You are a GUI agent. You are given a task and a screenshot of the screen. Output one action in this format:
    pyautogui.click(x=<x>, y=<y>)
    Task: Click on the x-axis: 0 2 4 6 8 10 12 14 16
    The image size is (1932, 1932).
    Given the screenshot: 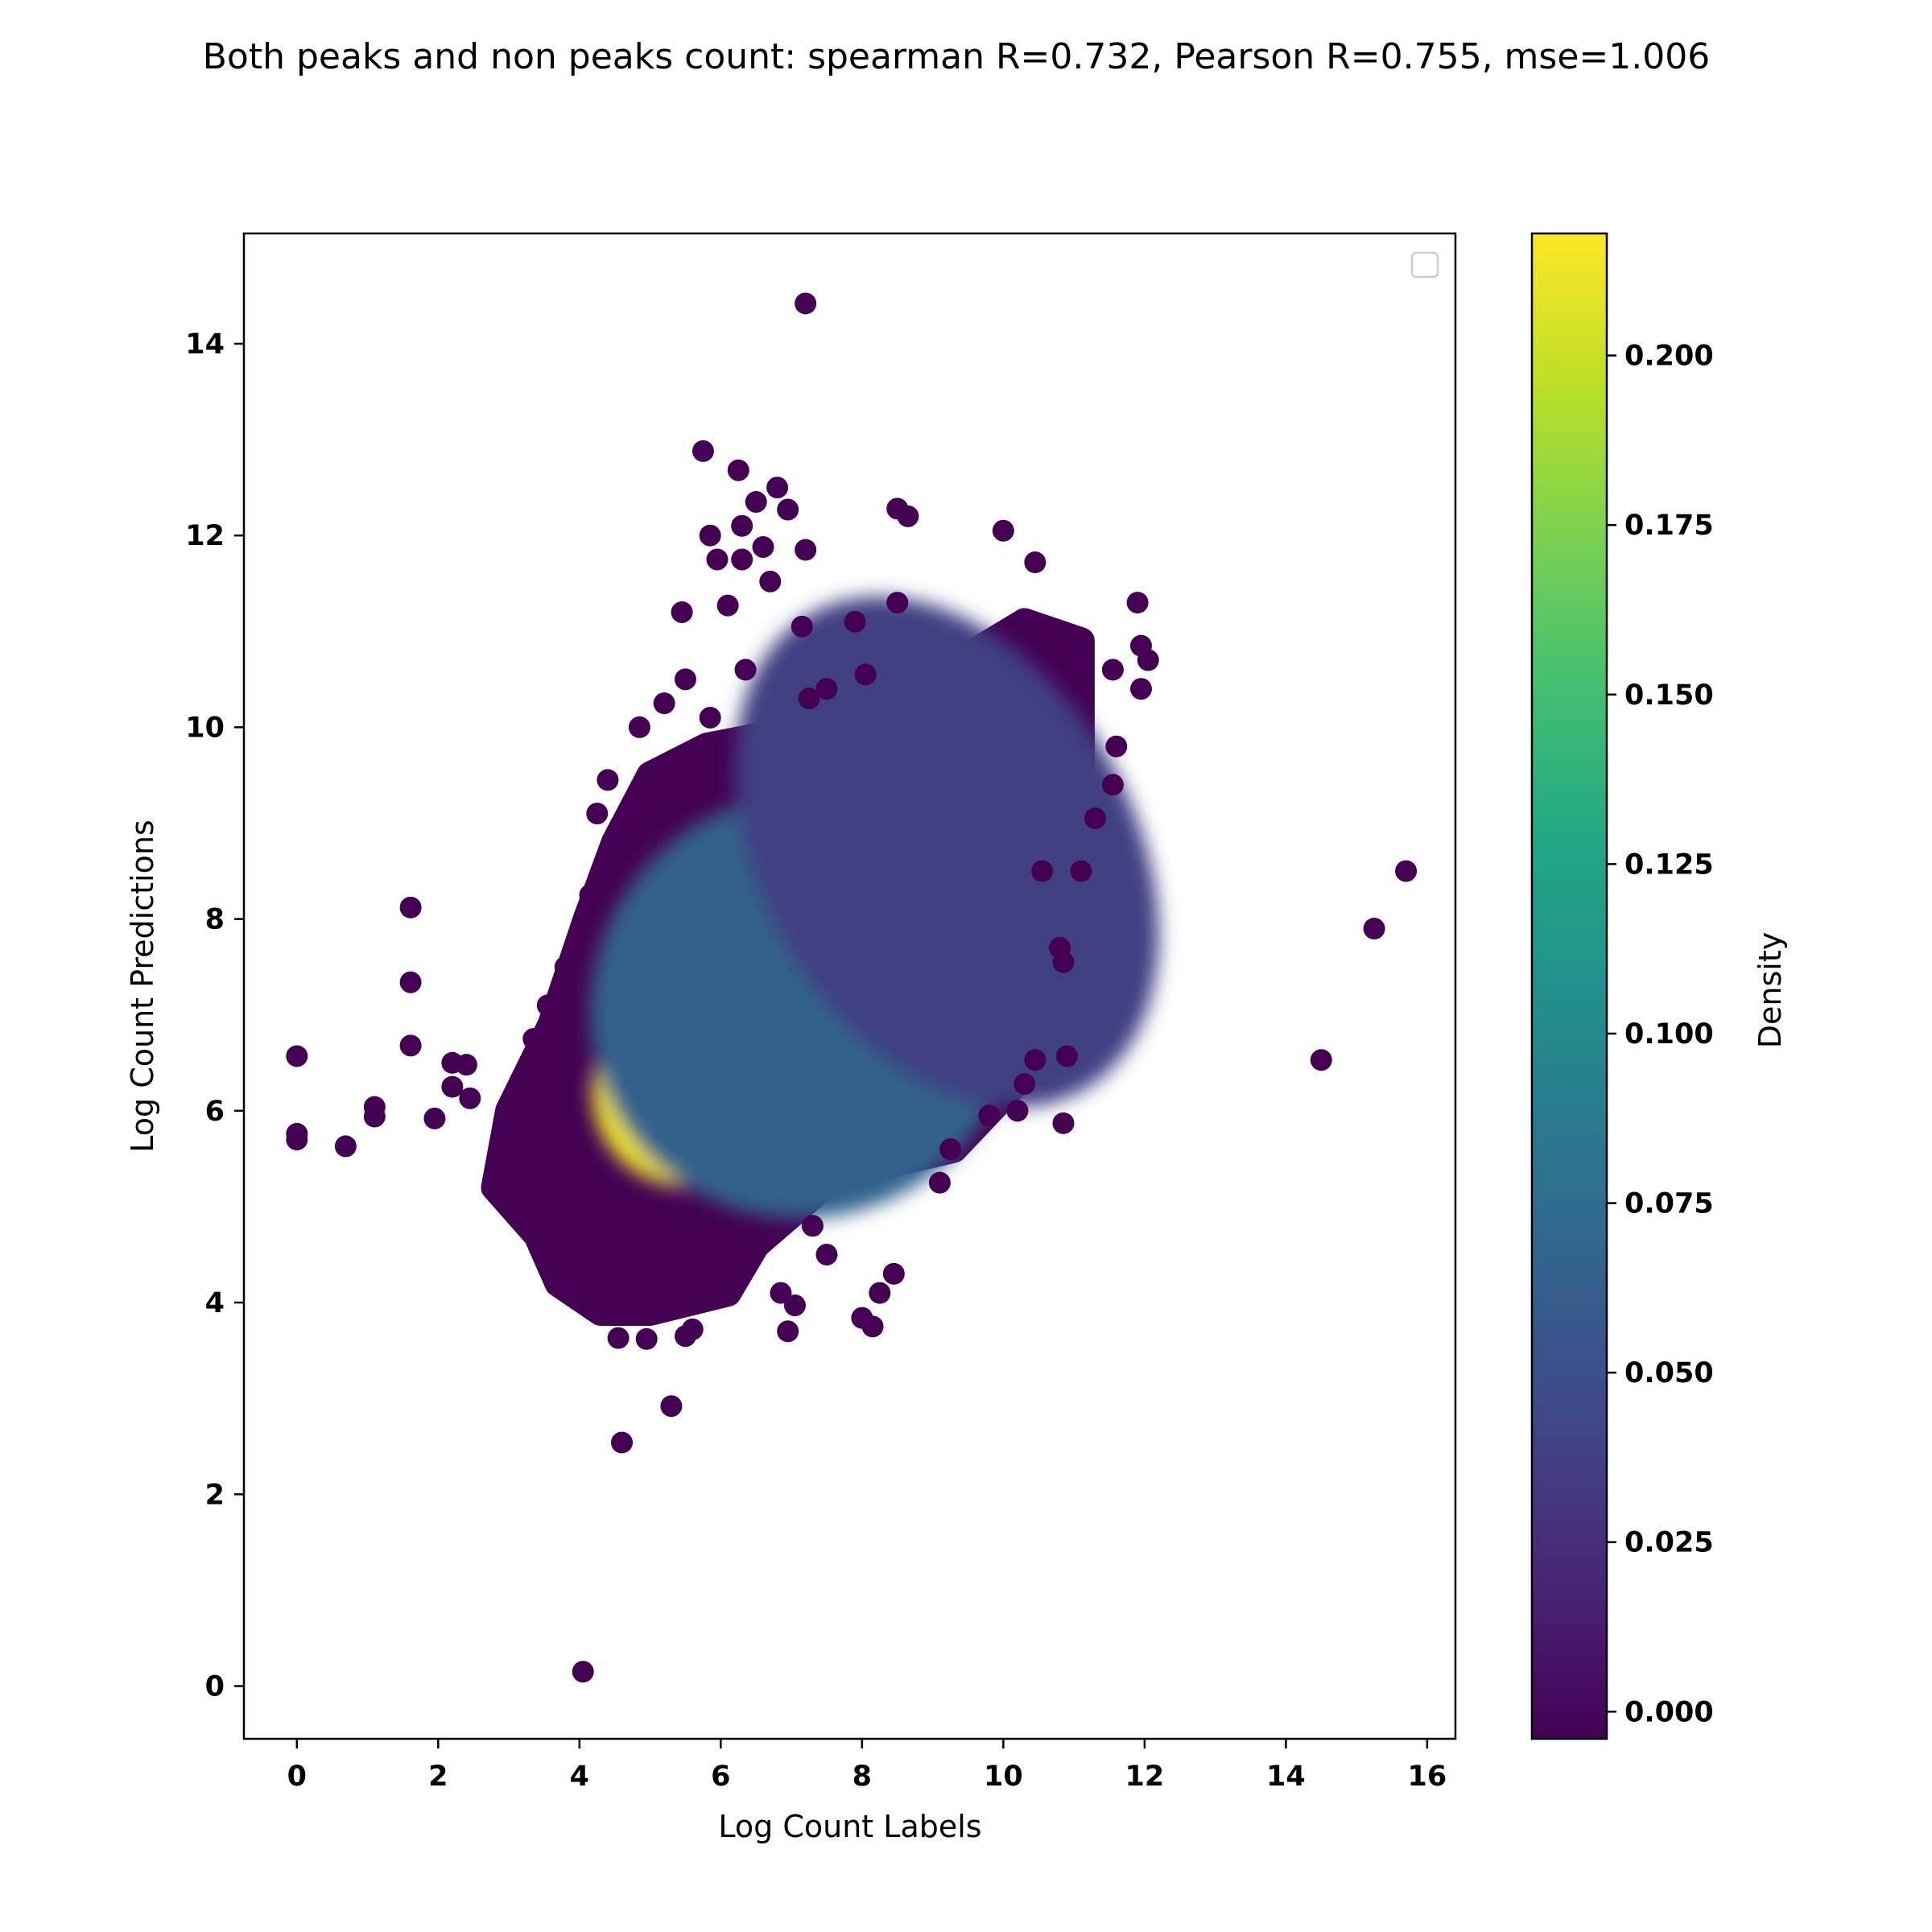 What is the action you would take?
    pyautogui.click(x=867, y=1766)
    